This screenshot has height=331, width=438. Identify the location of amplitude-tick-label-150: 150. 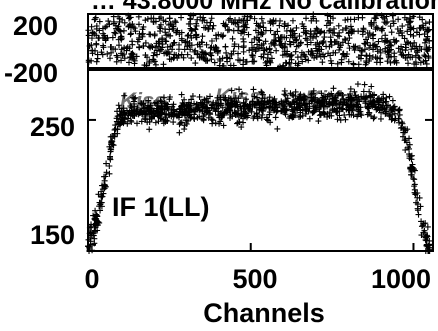
(52, 235).